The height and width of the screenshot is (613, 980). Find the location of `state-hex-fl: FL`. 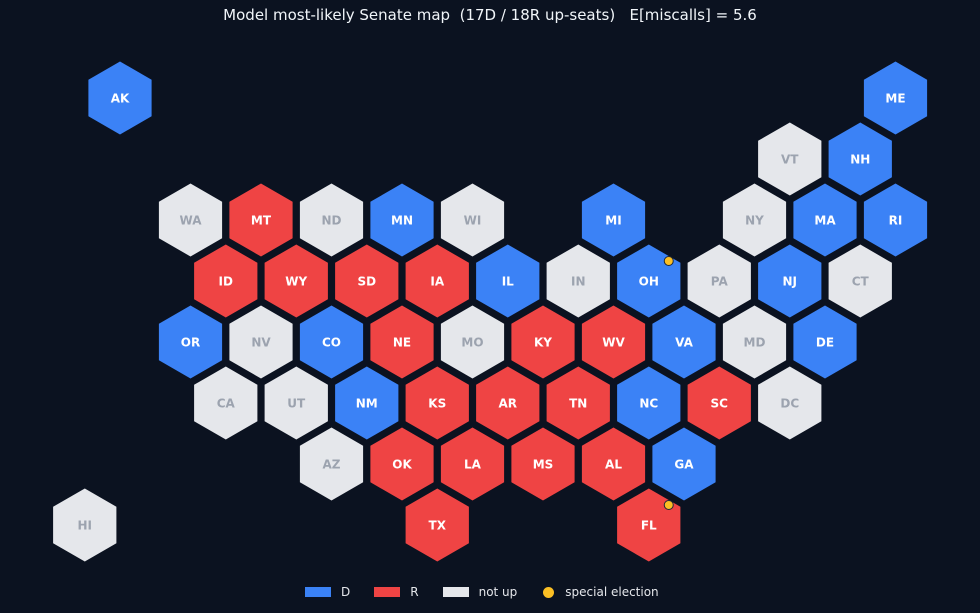

state-hex-fl: FL is located at coordinates (649, 525).